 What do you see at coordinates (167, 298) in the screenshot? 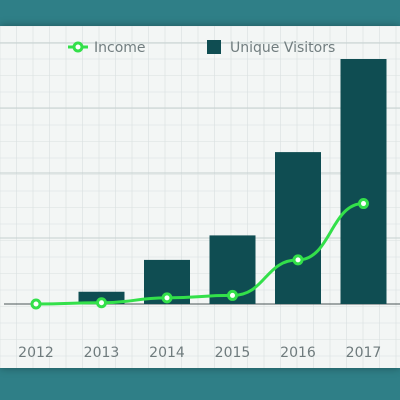
I see `income-point-2014` at bounding box center [167, 298].